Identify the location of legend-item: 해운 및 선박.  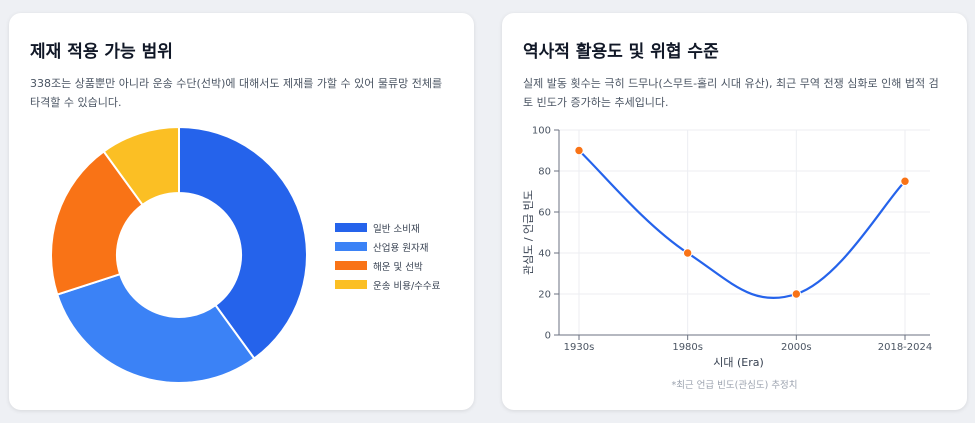
(387, 265).